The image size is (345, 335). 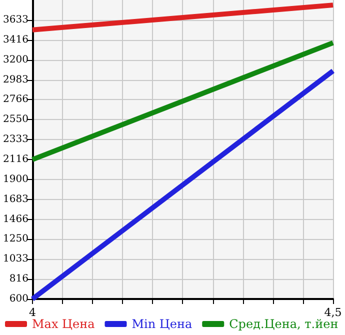 I want to click on y-tick-label: 1466, so click(x=15, y=219).